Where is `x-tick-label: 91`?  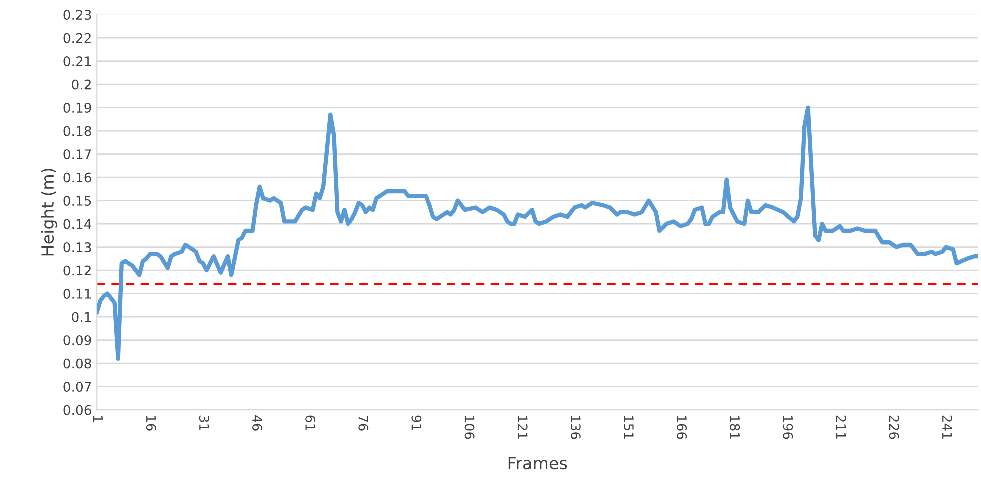
x-tick-label: 91 is located at coordinates (417, 423).